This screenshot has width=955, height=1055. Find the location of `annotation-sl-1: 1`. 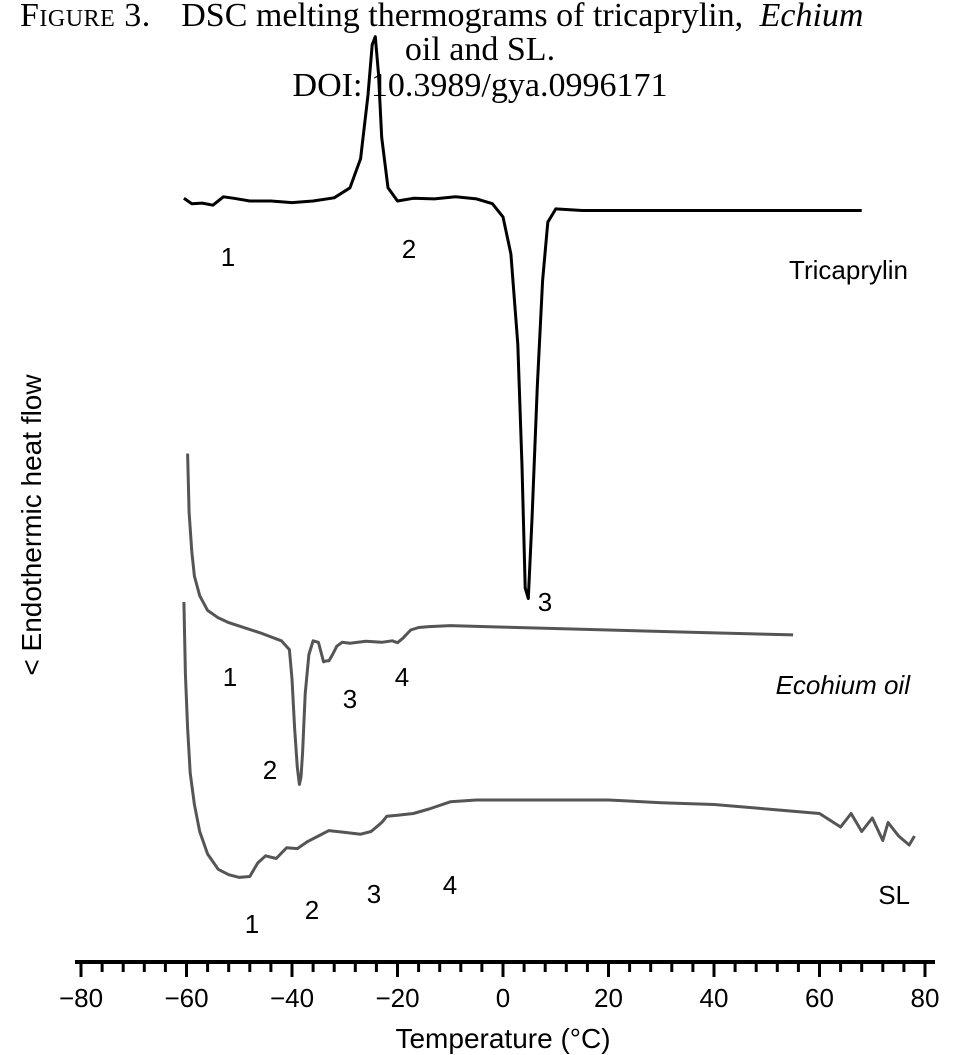

annotation-sl-1: 1 is located at coordinates (252, 924).